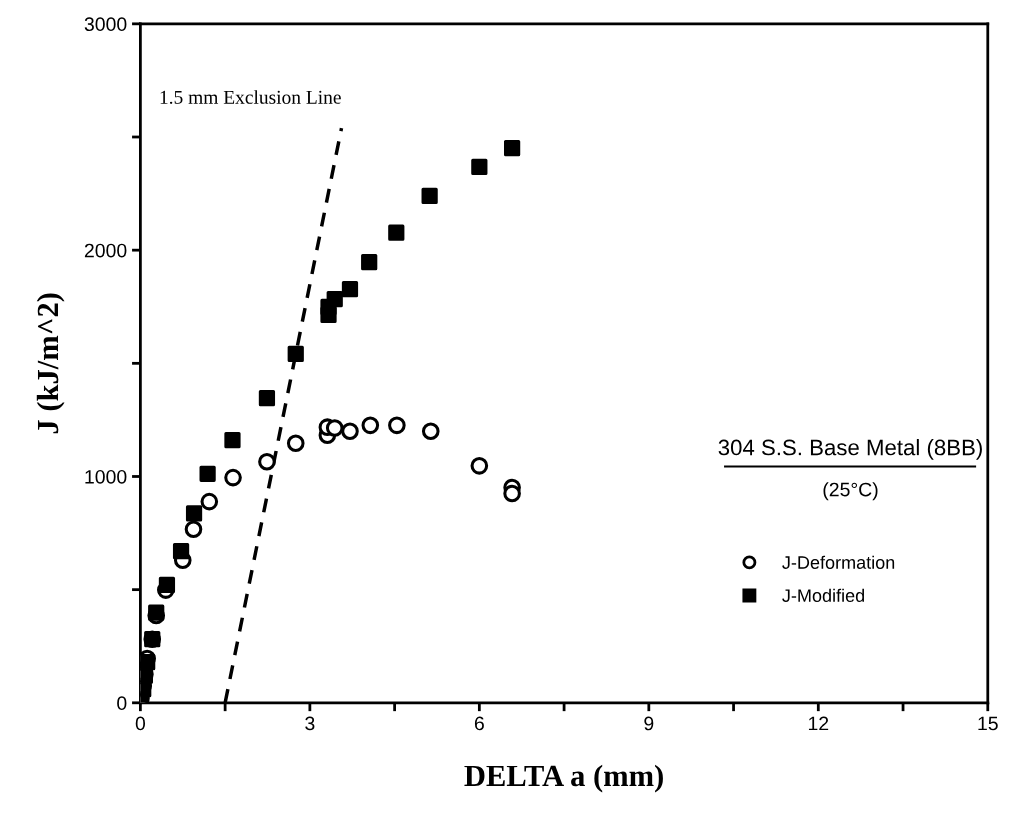 The width and height of the screenshot is (1010, 822). What do you see at coordinates (106, 476) in the screenshot?
I see `y-tick-label: 1000` at bounding box center [106, 476].